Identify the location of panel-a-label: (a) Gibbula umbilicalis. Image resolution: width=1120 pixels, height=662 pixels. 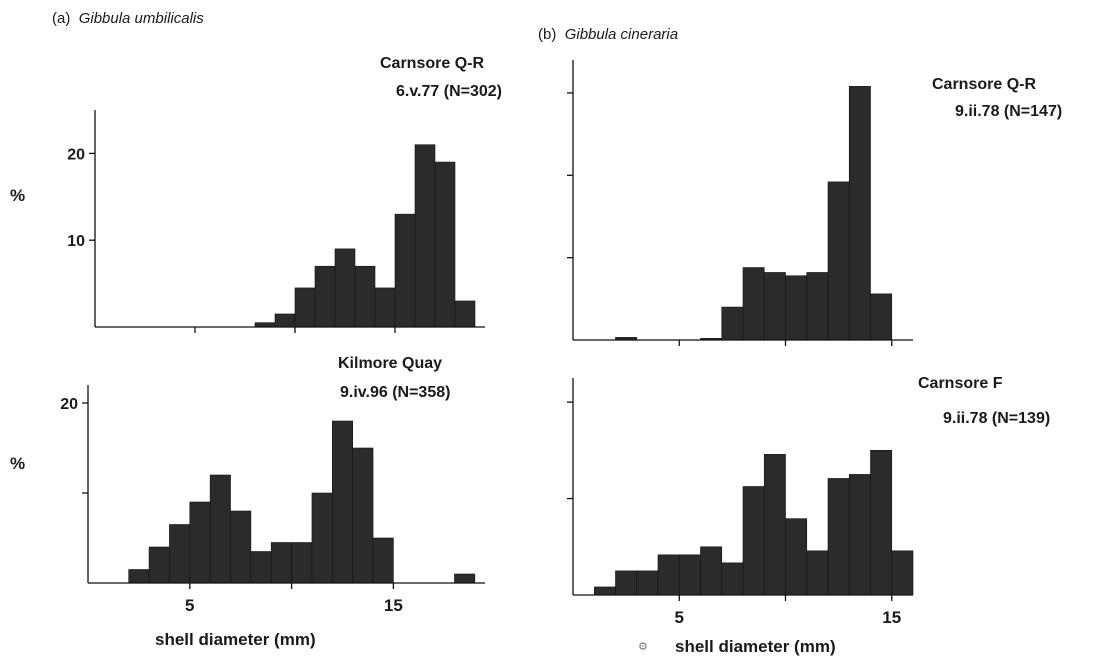
(128, 18).